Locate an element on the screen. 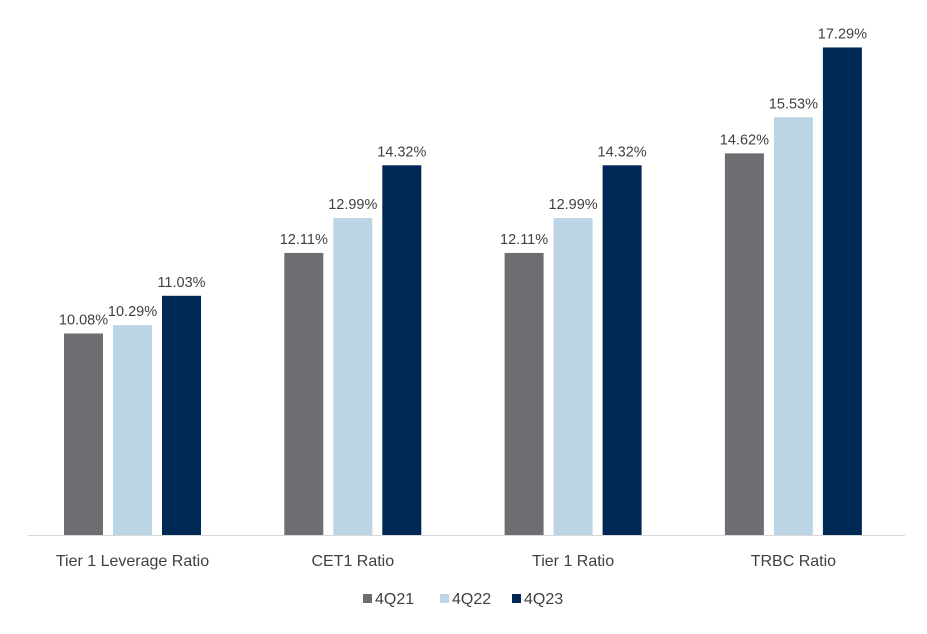 The width and height of the screenshot is (927, 634). x-tick-label: Tier 1 Leverage Ratio is located at coordinates (132, 561).